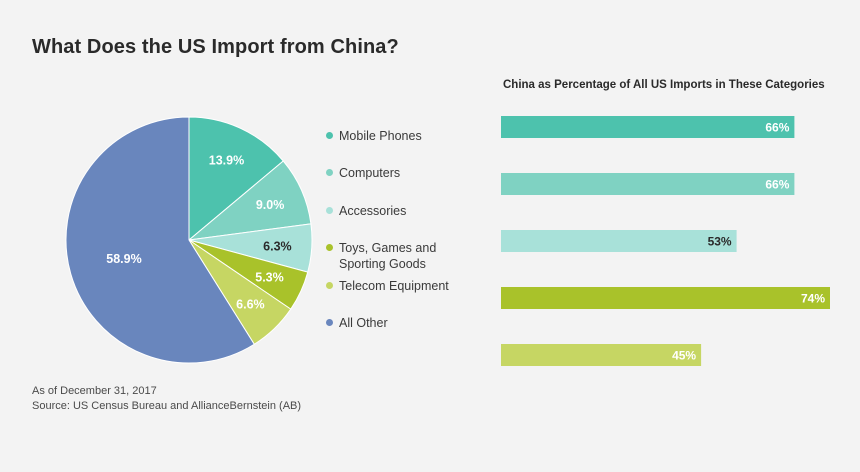  I want to click on pie-label-toys-games-and-sporting-goods: 5.3%, so click(269, 278).